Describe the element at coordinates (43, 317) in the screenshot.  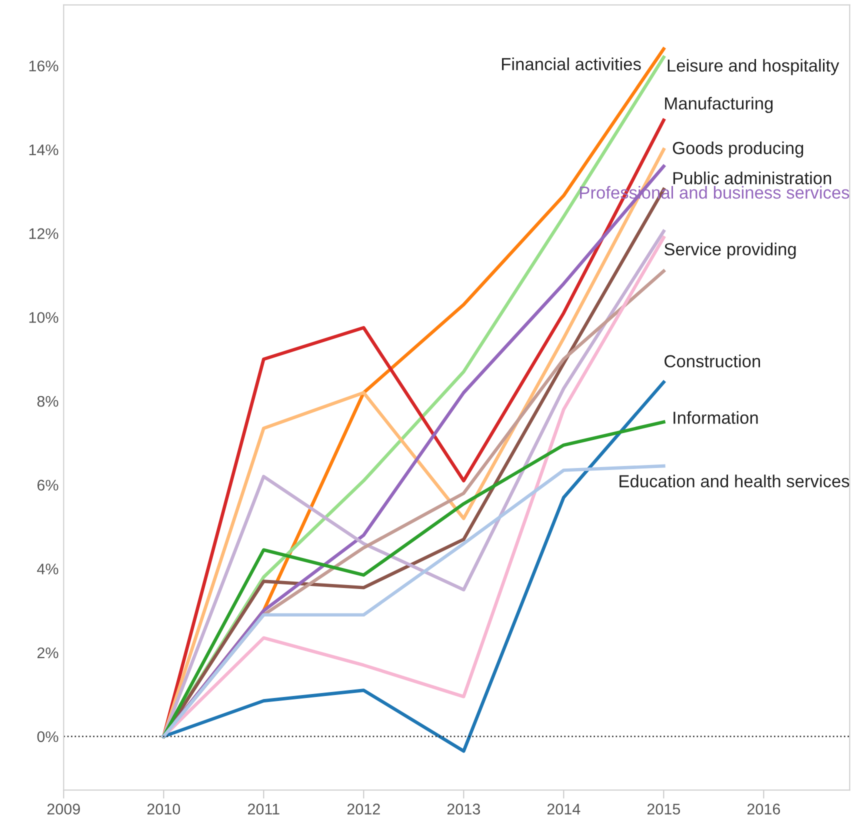
I see `y-tick-label: 10%` at that location.